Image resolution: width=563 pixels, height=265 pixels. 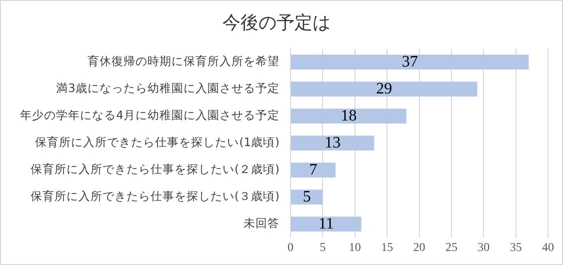 I want to click on y-tick-label: 保育所に入所できたら仕事を探したい(２歳頃), so click(x=155, y=169).